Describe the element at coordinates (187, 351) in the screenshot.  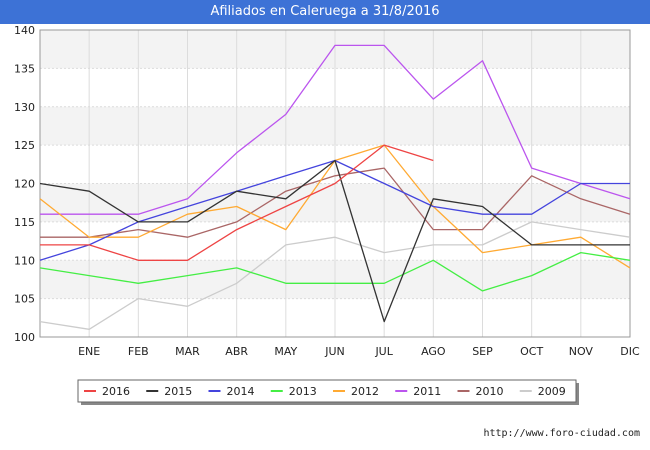
I see `x-tick-label: MAR` at that location.